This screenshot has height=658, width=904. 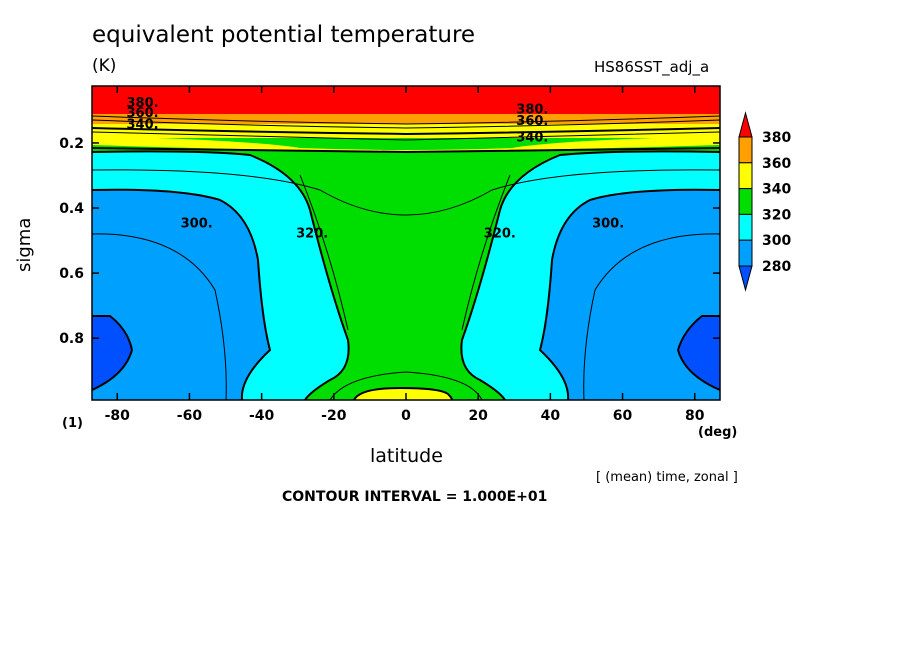 What do you see at coordinates (667, 477) in the screenshot?
I see `averaging-note: [ (mean) time, zonal ]` at bounding box center [667, 477].